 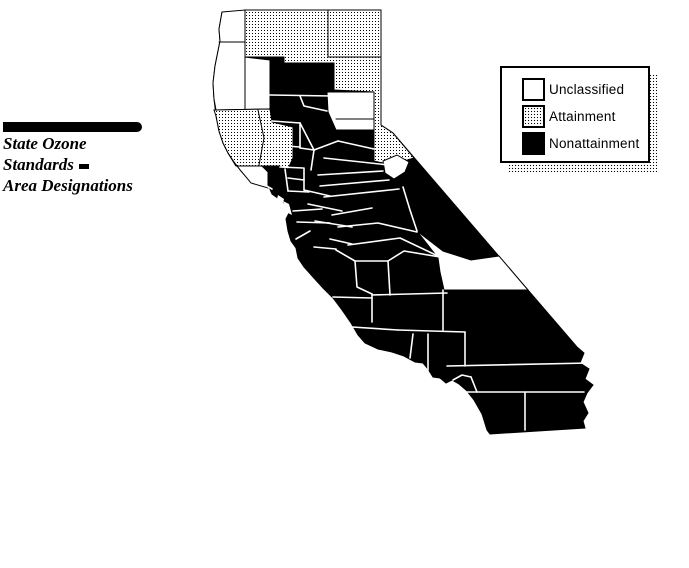 I want to click on map-title: State Ozone Standards Area Designations, so click(x=98, y=164).